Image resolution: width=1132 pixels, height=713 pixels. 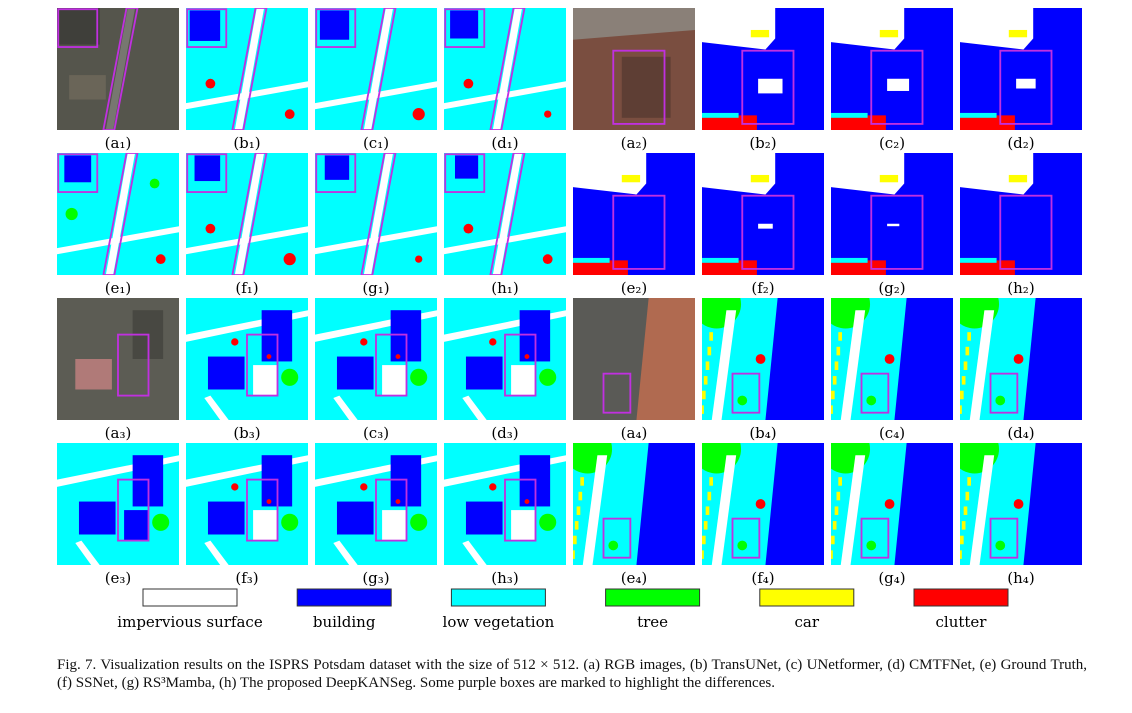 I want to click on panel-label: (a₂), so click(x=634, y=143).